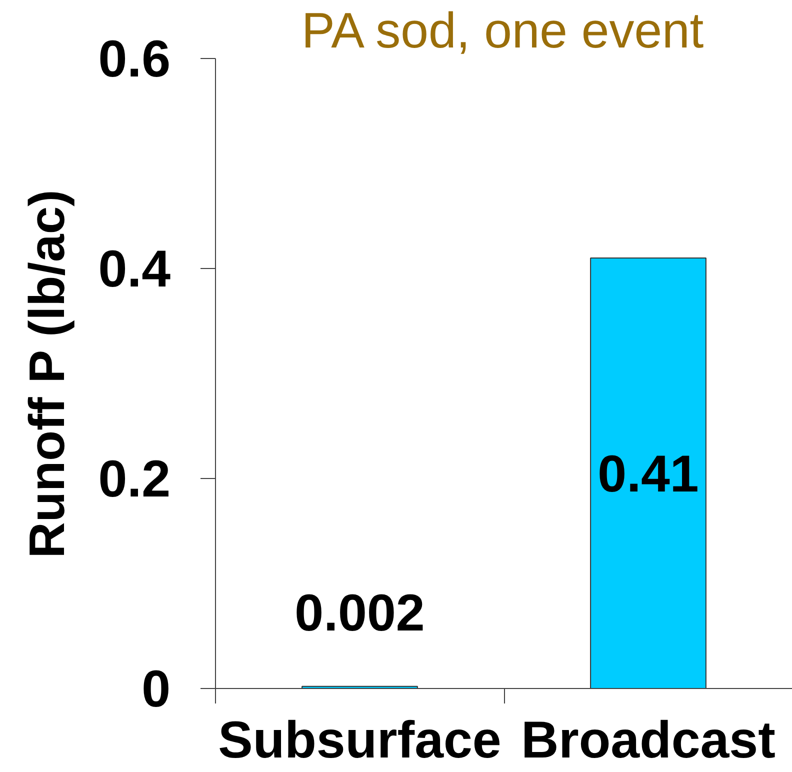 This screenshot has width=792, height=772. What do you see at coordinates (360, 741) in the screenshot?
I see `x-tick-label: Subsurface` at bounding box center [360, 741].